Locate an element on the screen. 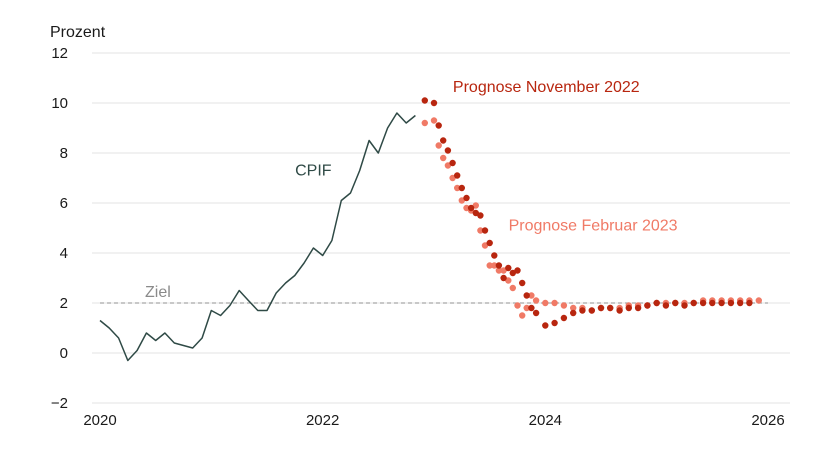 This screenshot has height=450, width=840. x-axis: 2020 2022 2024 2026 is located at coordinates (433, 420).